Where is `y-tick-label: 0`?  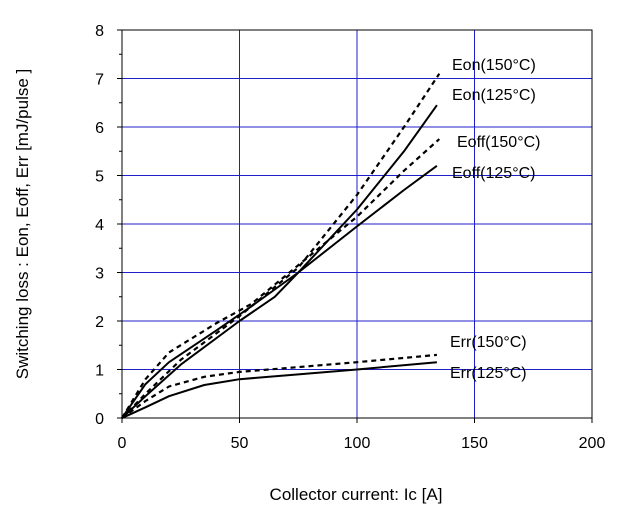
y-tick-label: 0 is located at coordinates (99, 419).